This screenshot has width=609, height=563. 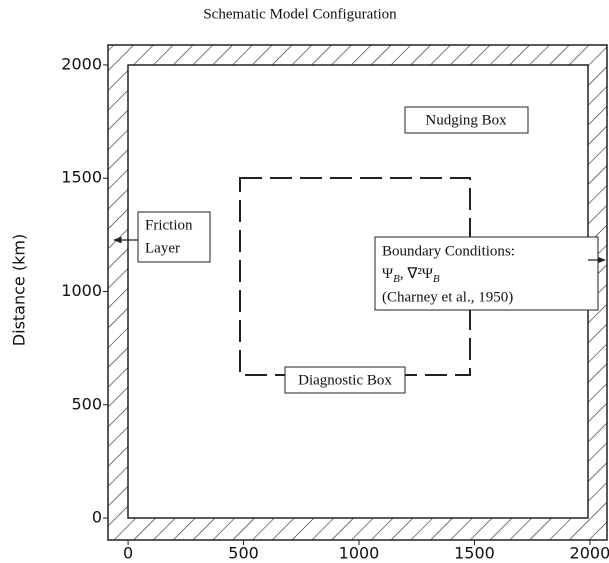 What do you see at coordinates (162, 248) in the screenshot?
I see `friction-label: Layer` at bounding box center [162, 248].